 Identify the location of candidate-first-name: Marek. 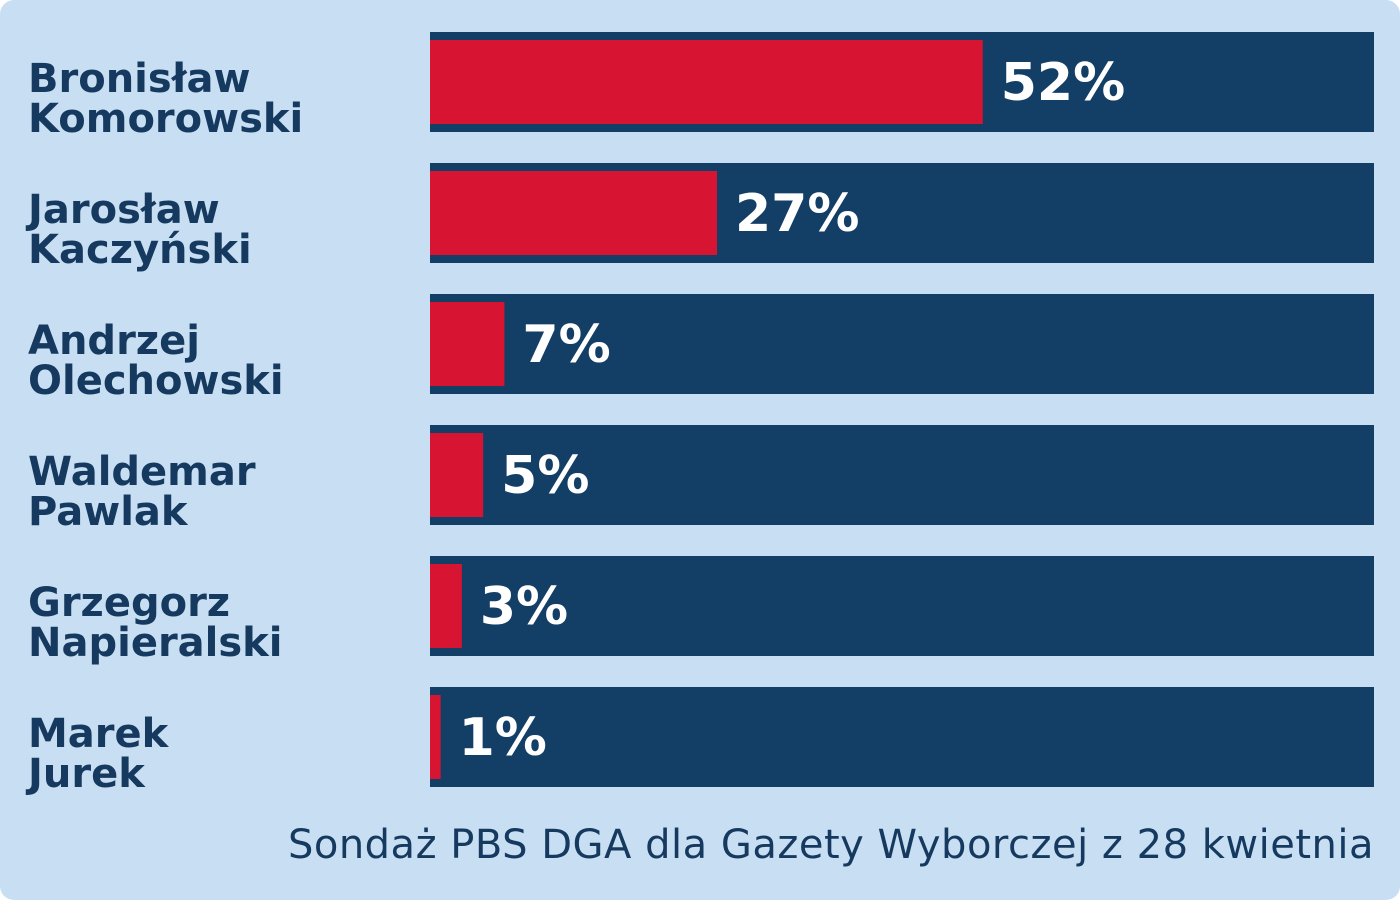
(99, 734).